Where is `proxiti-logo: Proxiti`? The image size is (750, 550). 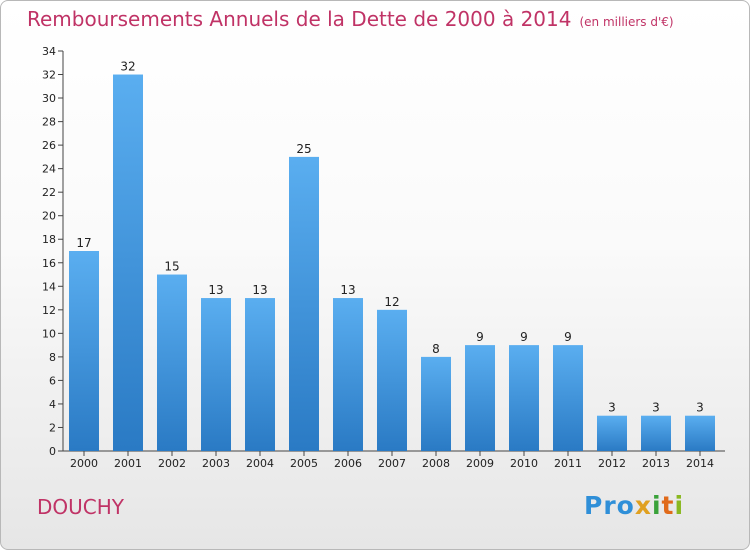 proxiti-logo: Proxiti is located at coordinates (634, 505).